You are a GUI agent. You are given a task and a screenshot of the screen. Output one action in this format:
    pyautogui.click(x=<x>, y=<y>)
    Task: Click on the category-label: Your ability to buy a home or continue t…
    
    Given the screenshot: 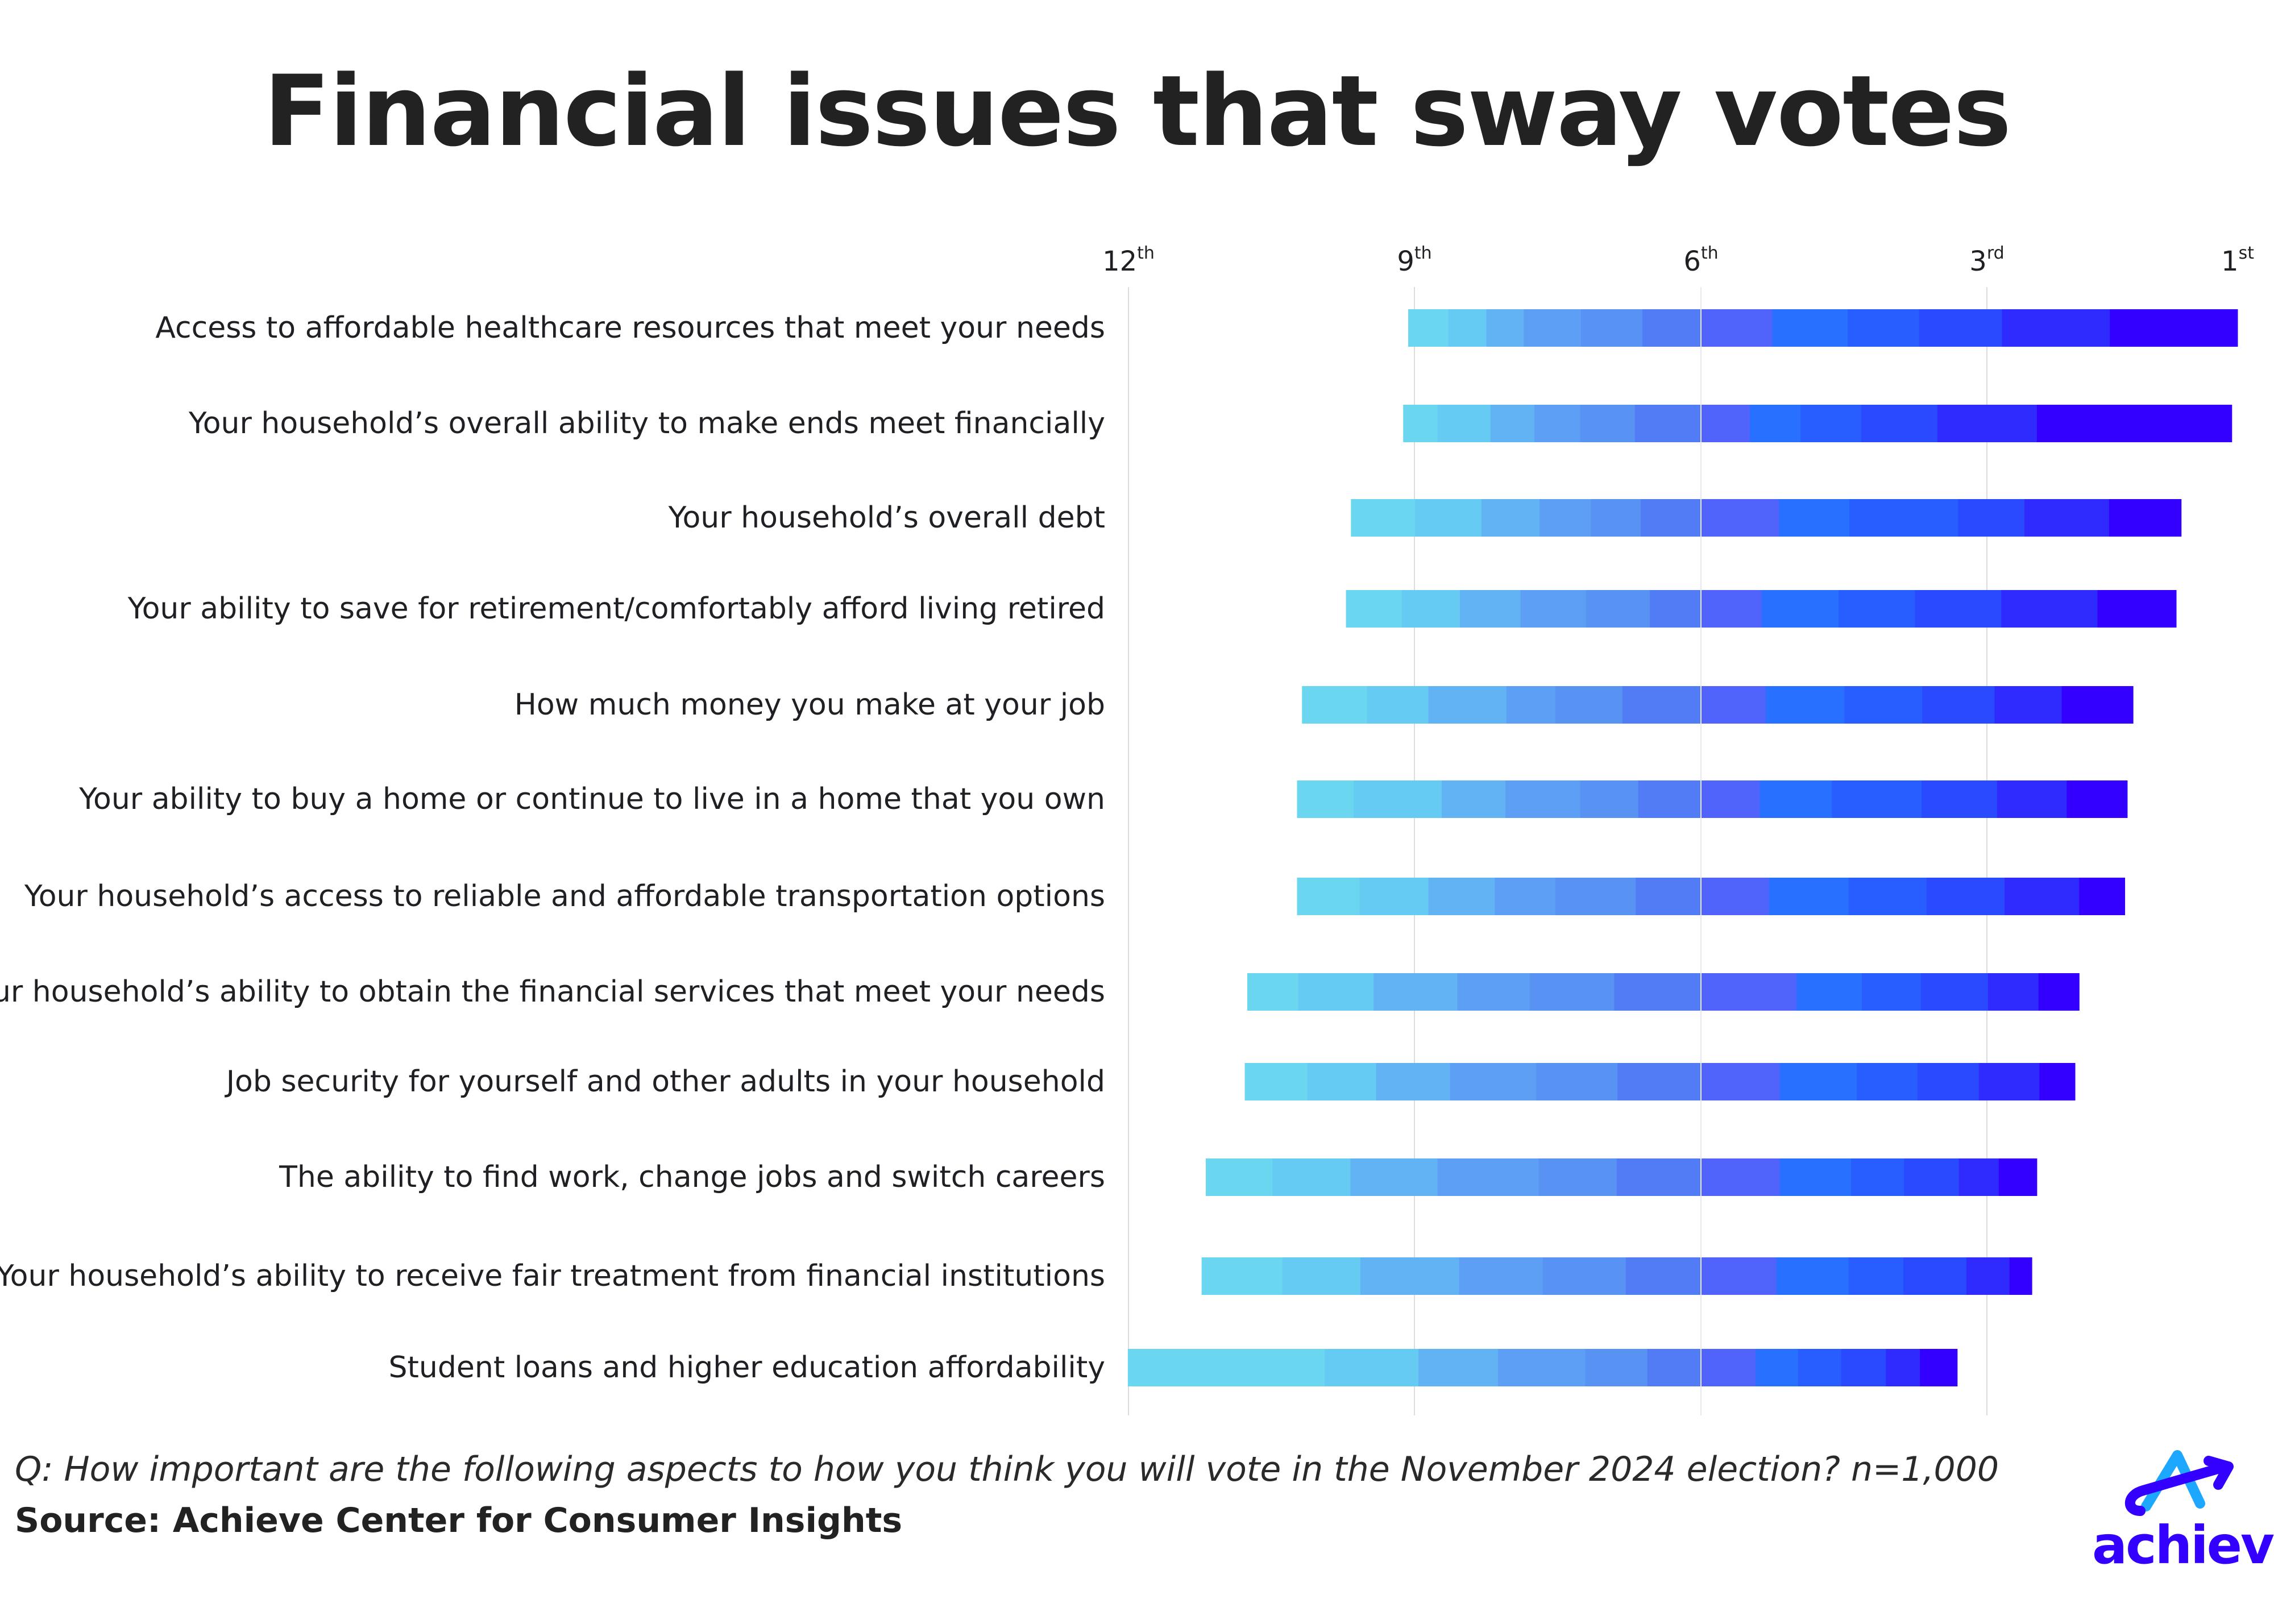 What is the action you would take?
    pyautogui.click(x=592, y=799)
    